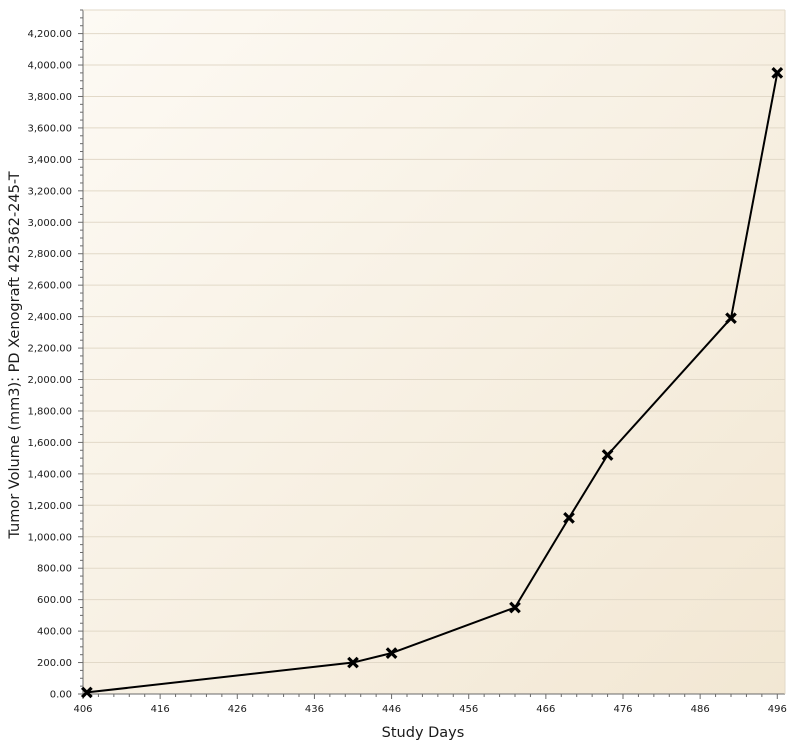 The height and width of the screenshot is (744, 791). What do you see at coordinates (49, 317) in the screenshot?
I see `y-tick-label: 2,400.00` at bounding box center [49, 317].